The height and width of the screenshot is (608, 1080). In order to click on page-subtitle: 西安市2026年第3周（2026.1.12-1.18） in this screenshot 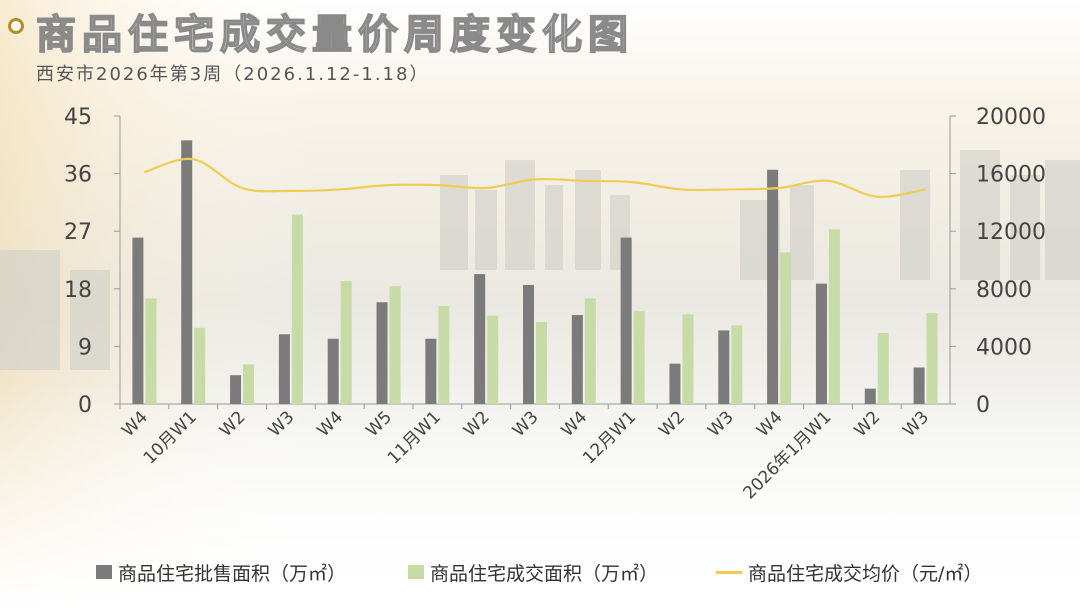, I will do `click(233, 74)`.